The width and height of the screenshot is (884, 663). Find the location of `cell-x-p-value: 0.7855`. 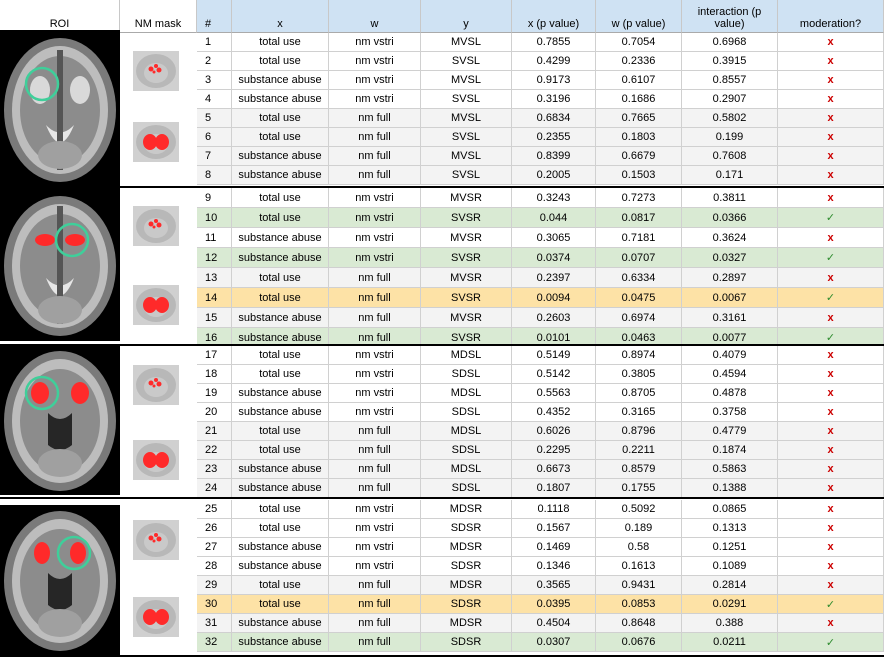

cell-x-p-value: 0.7855 is located at coordinates (554, 42).